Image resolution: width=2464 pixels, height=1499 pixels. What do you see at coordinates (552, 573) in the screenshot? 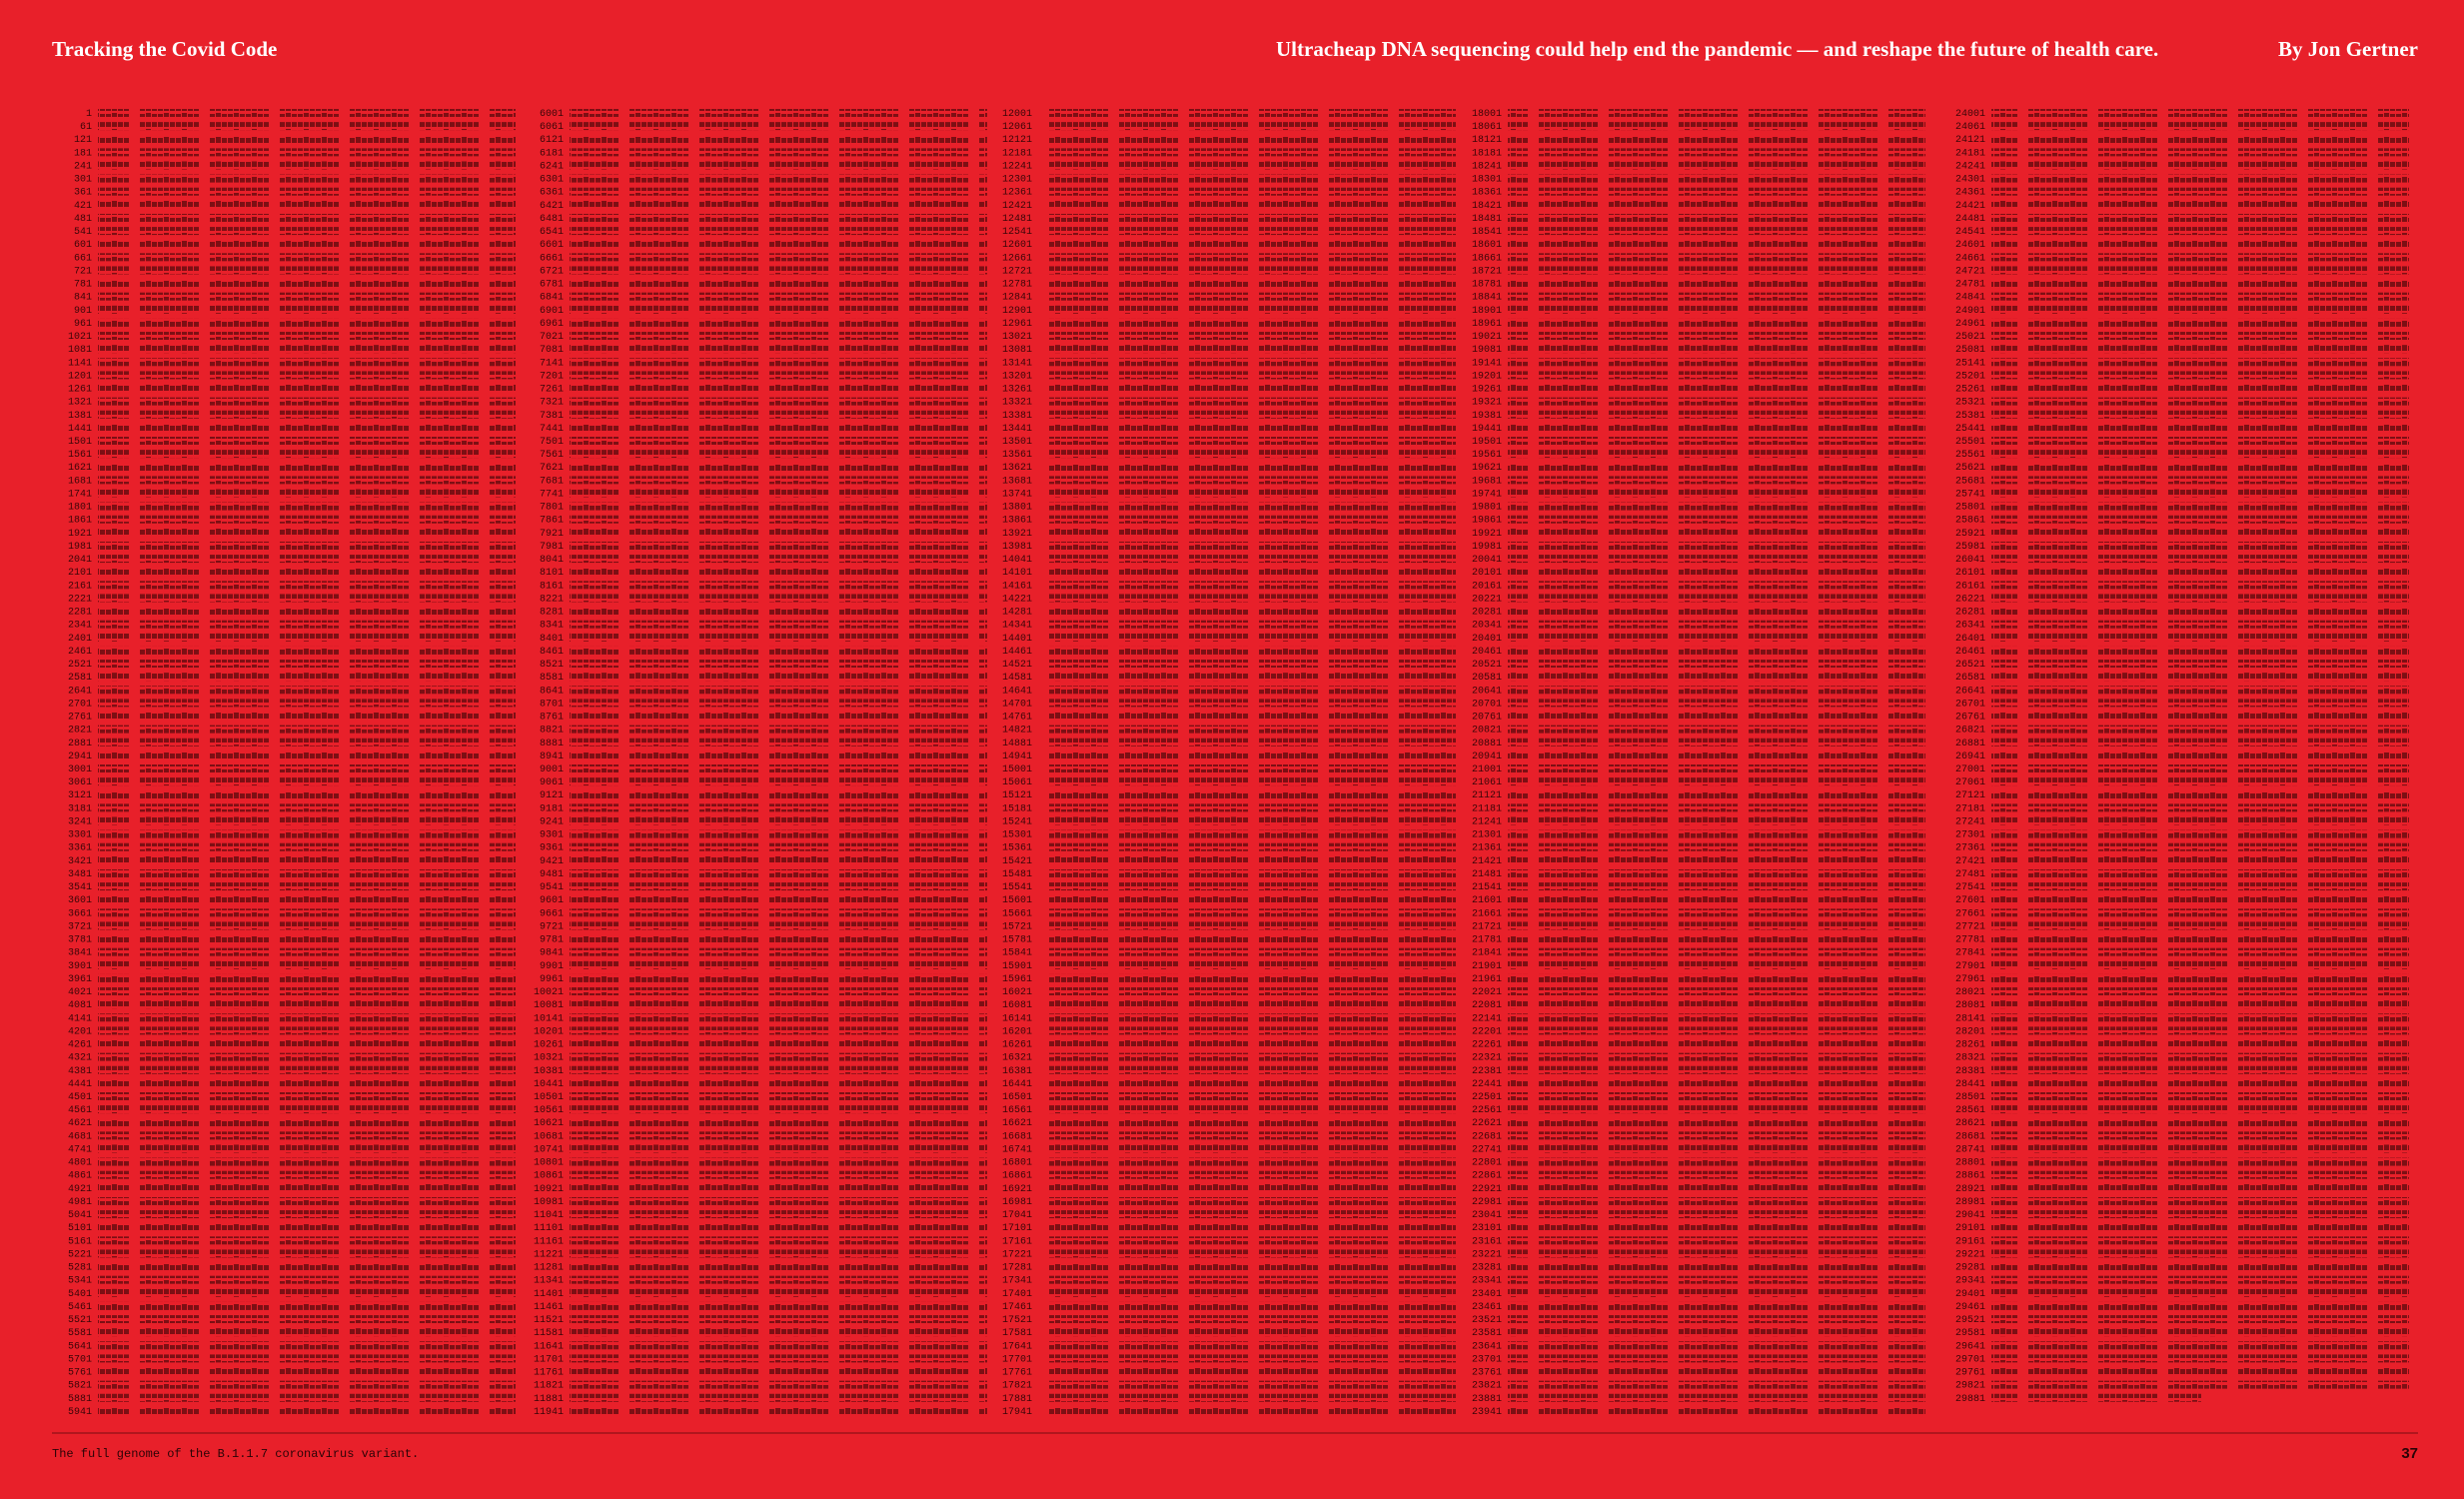
I see `line-number: 8101` at bounding box center [552, 573].